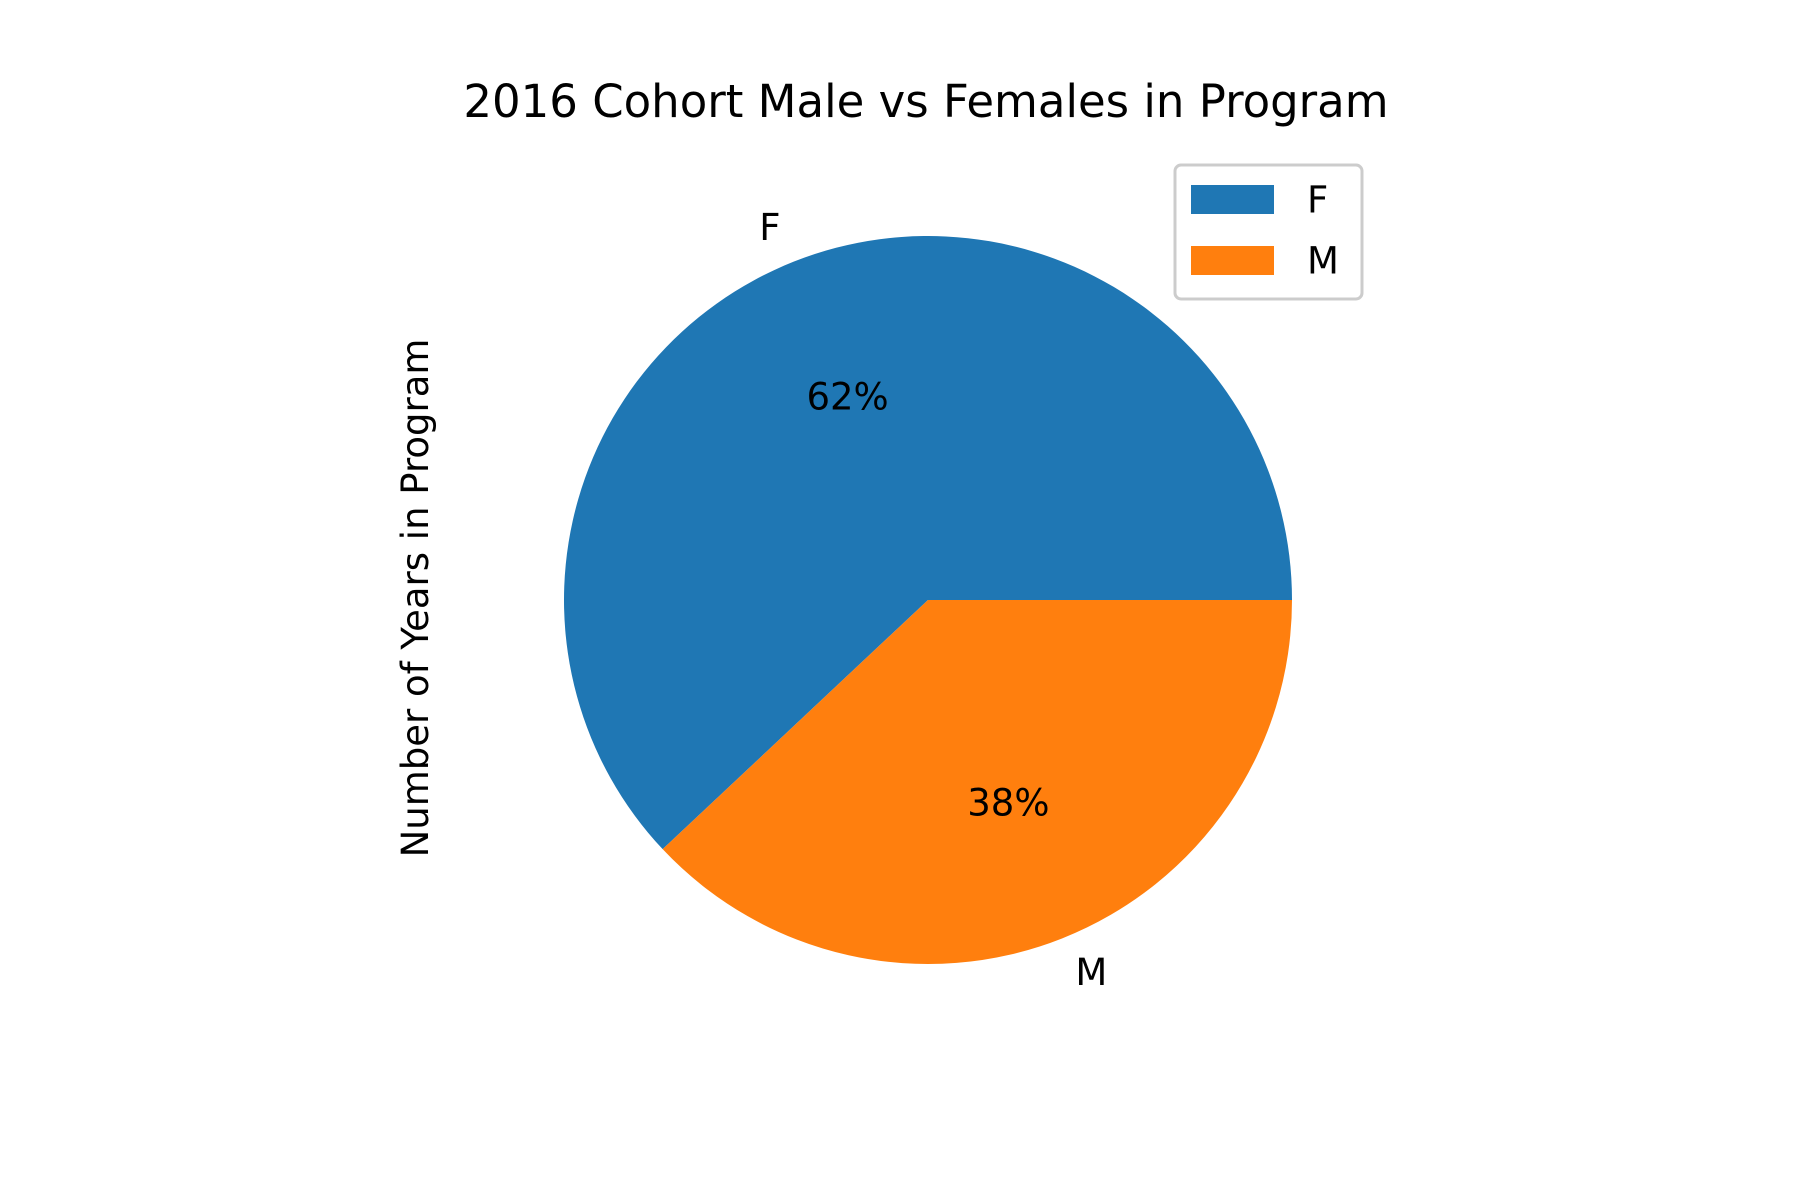 The height and width of the screenshot is (1200, 1800). I want to click on slice-percent-f: 62%, so click(847, 396).